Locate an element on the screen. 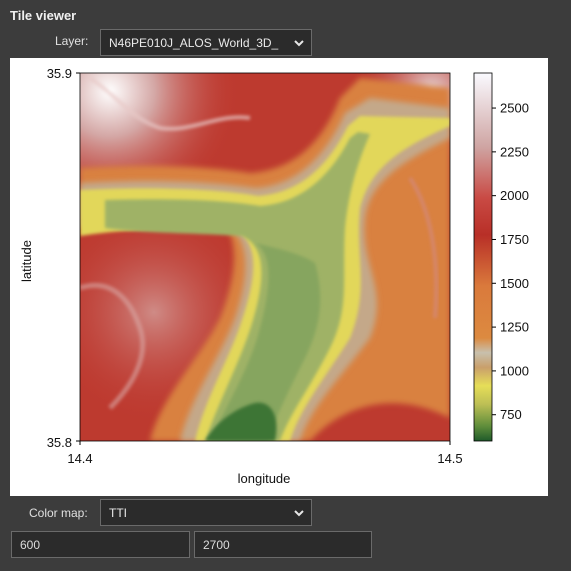 The height and width of the screenshot is (571, 571). y-tick-top: 35.9 is located at coordinates (59, 73).